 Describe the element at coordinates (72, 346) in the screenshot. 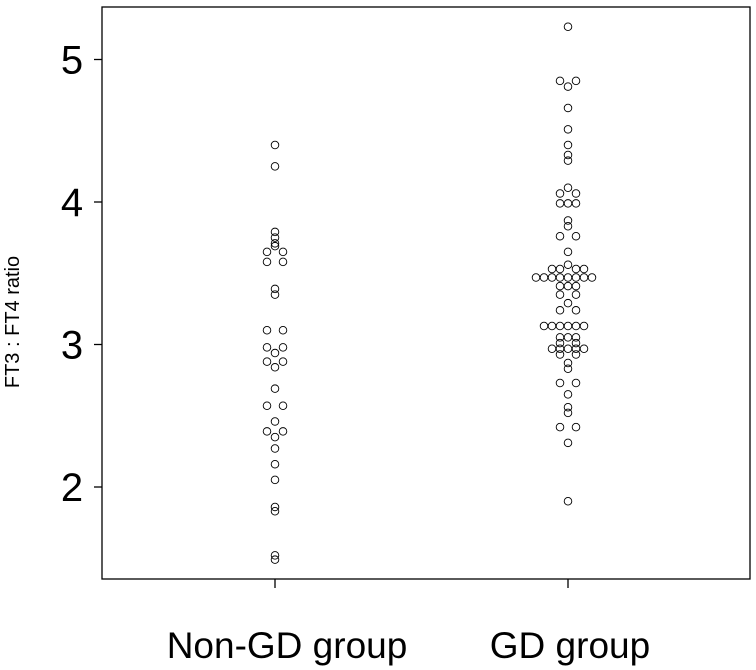

I see `y-tick-label: 3` at that location.